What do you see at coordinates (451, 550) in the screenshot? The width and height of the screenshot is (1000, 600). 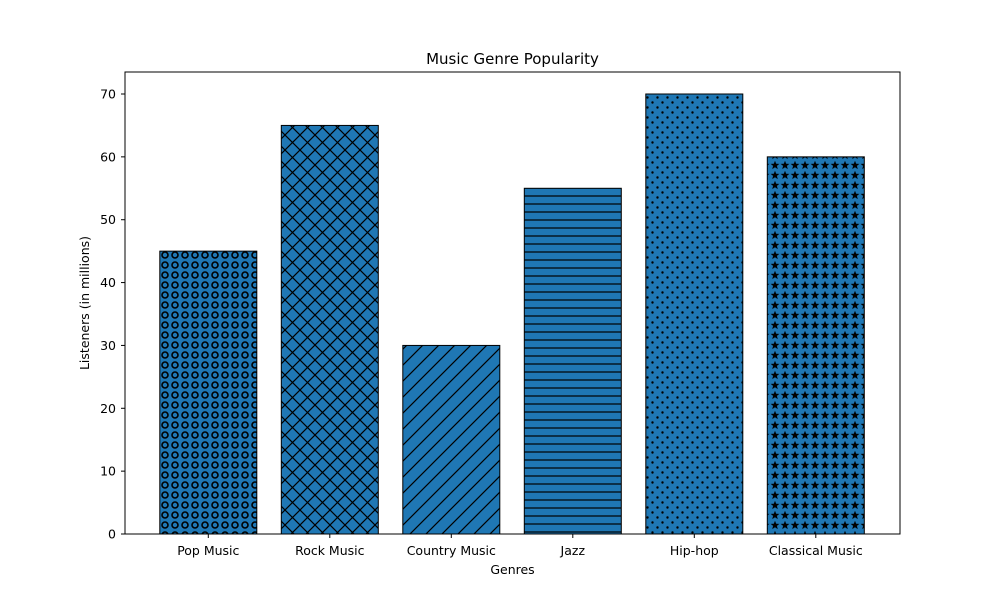 I see `x-tick-label: Country Music` at bounding box center [451, 550].